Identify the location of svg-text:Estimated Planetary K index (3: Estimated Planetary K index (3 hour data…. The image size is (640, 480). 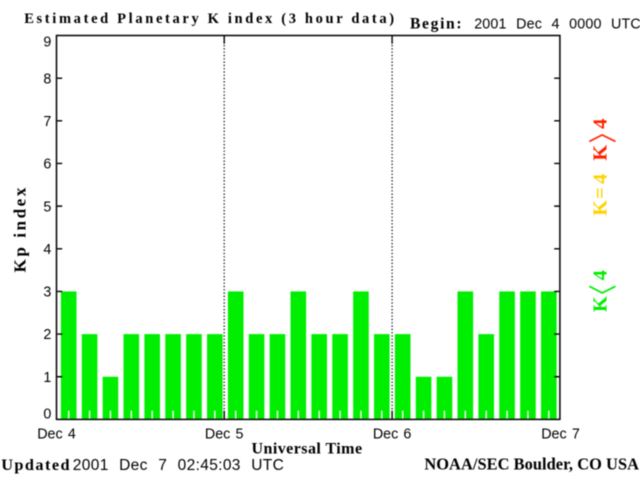
(210, 19).